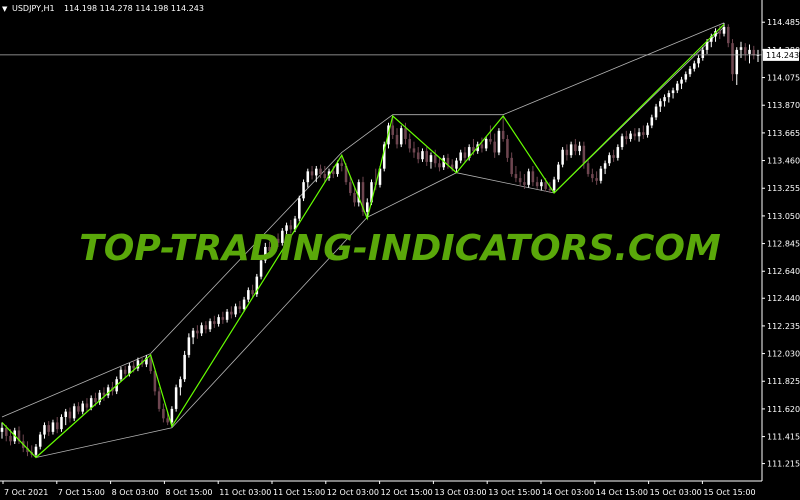  I want to click on x-tick-label: 8 Oct 15:00, so click(188, 492).